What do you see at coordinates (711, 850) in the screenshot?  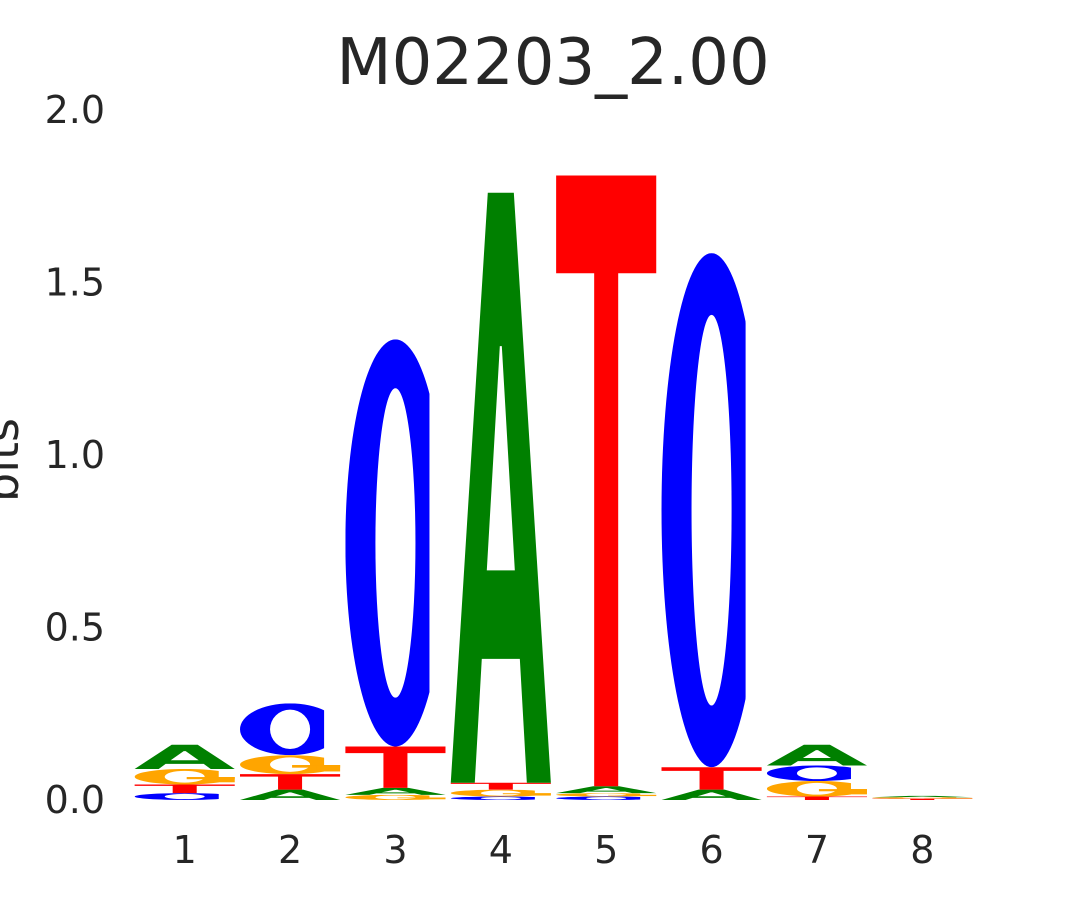 I see `x-tick-label: 6` at bounding box center [711, 850].